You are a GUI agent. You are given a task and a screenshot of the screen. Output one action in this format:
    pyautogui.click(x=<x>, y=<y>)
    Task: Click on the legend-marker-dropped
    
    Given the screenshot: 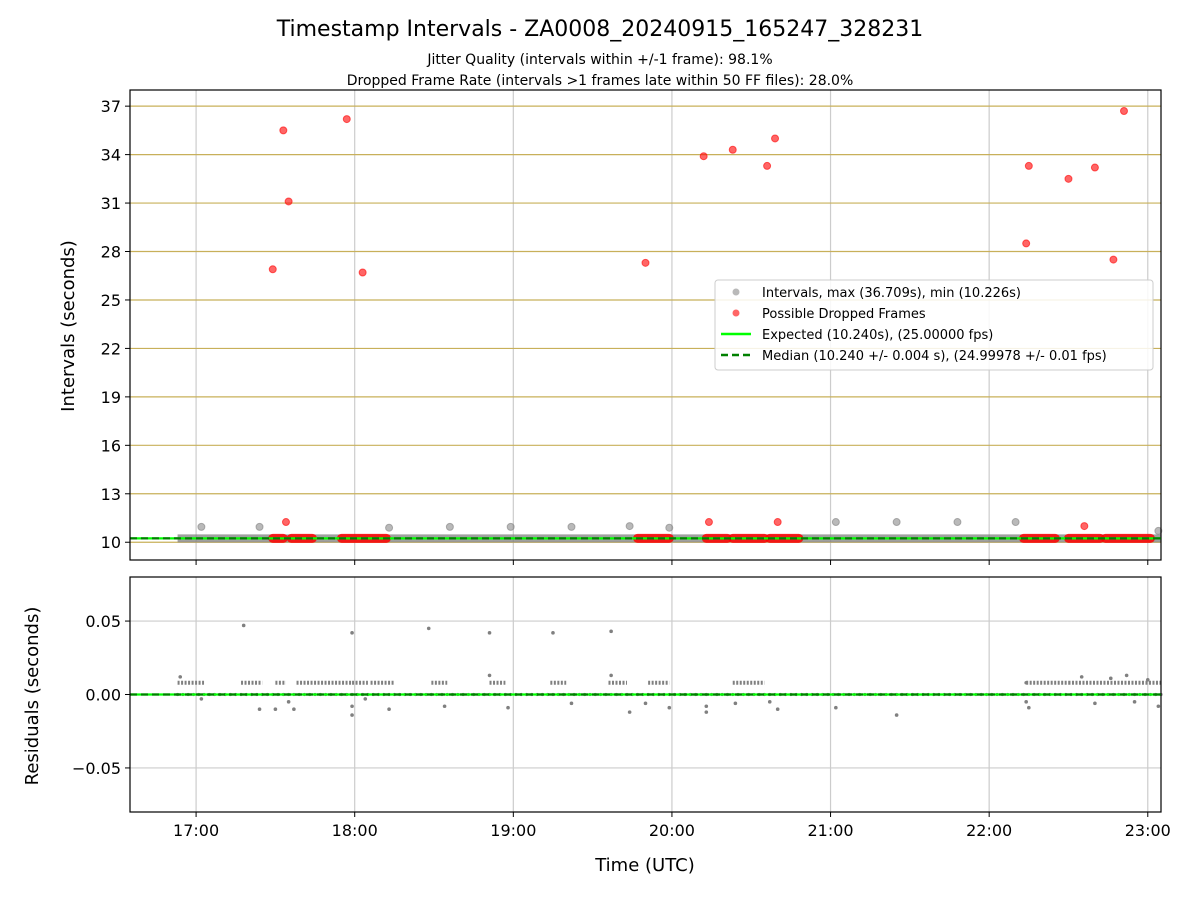 What is the action you would take?
    pyautogui.click(x=736, y=313)
    